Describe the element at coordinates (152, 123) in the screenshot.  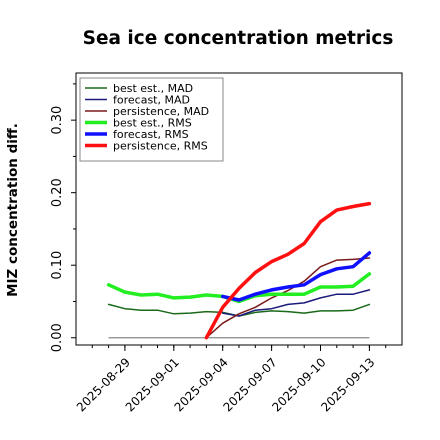
I see `legend-label: best est., RMS` at that location.